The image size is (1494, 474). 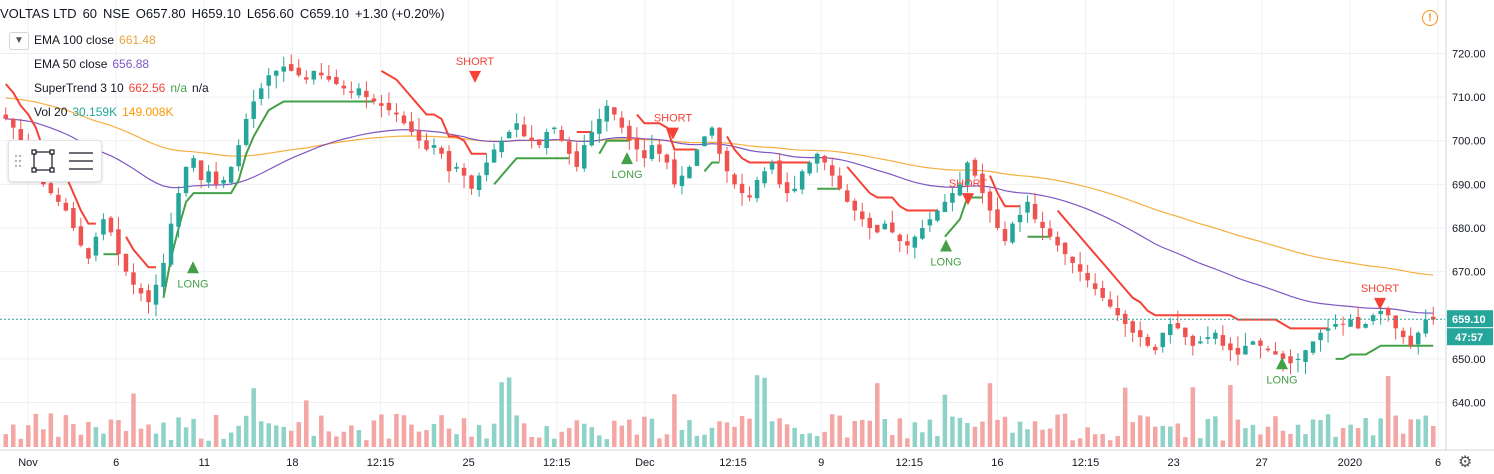 What do you see at coordinates (1430, 18) in the screenshot?
I see `alert-icon: !` at bounding box center [1430, 18].